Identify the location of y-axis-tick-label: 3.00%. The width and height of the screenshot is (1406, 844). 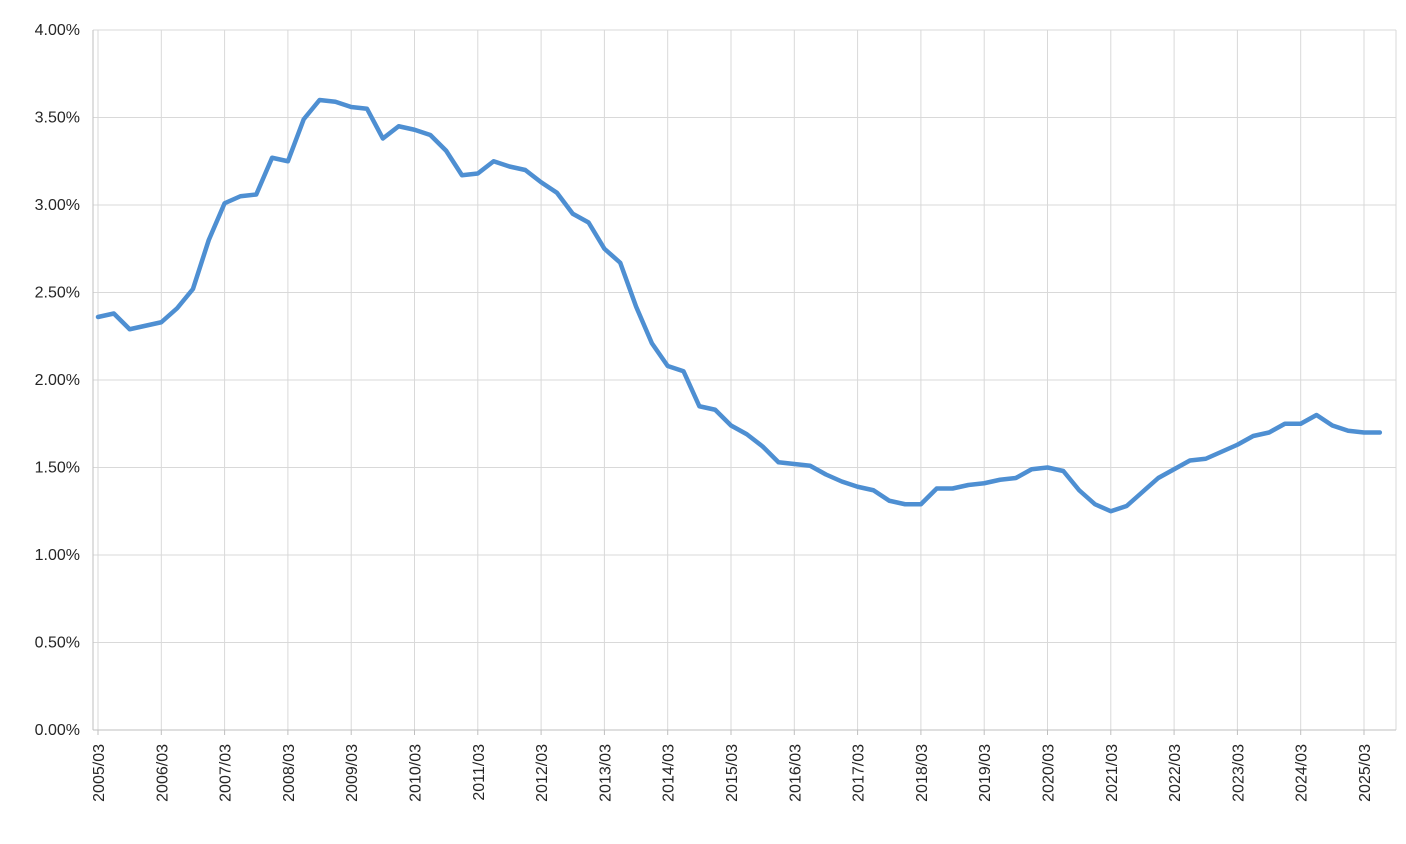
(57, 205).